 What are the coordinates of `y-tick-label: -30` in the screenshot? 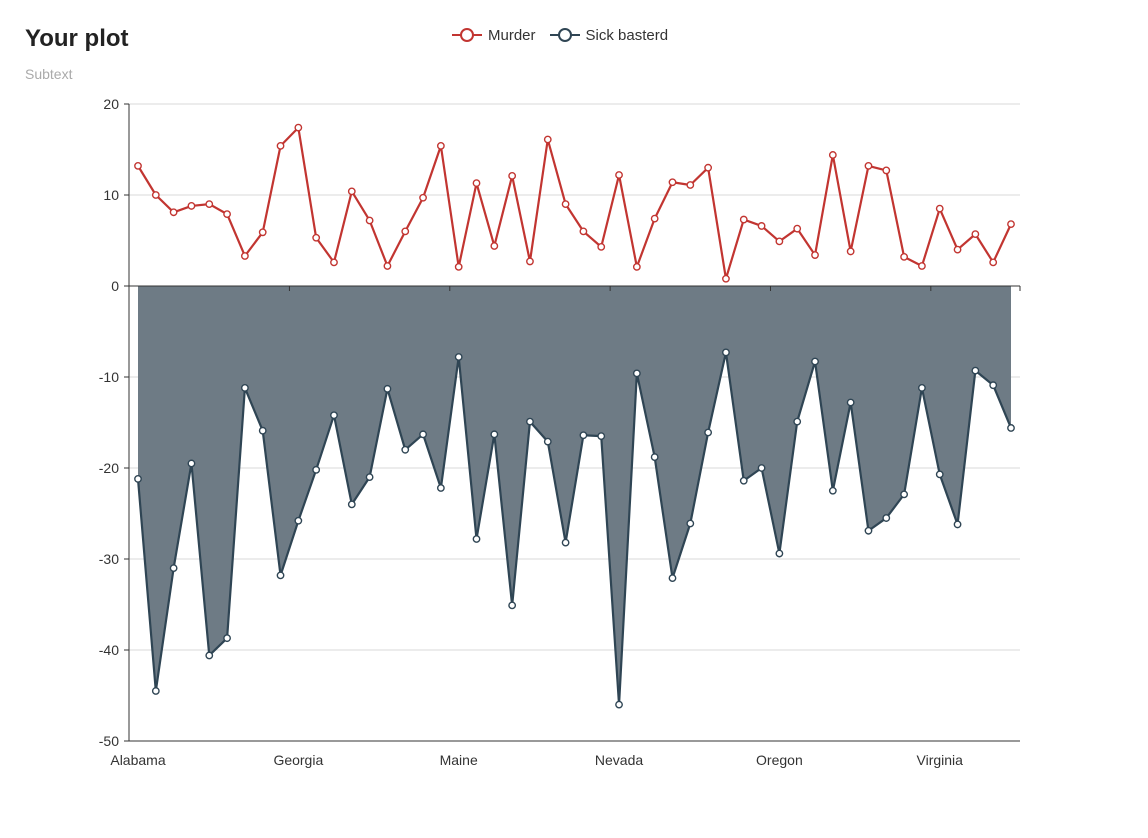 It's located at (109, 559).